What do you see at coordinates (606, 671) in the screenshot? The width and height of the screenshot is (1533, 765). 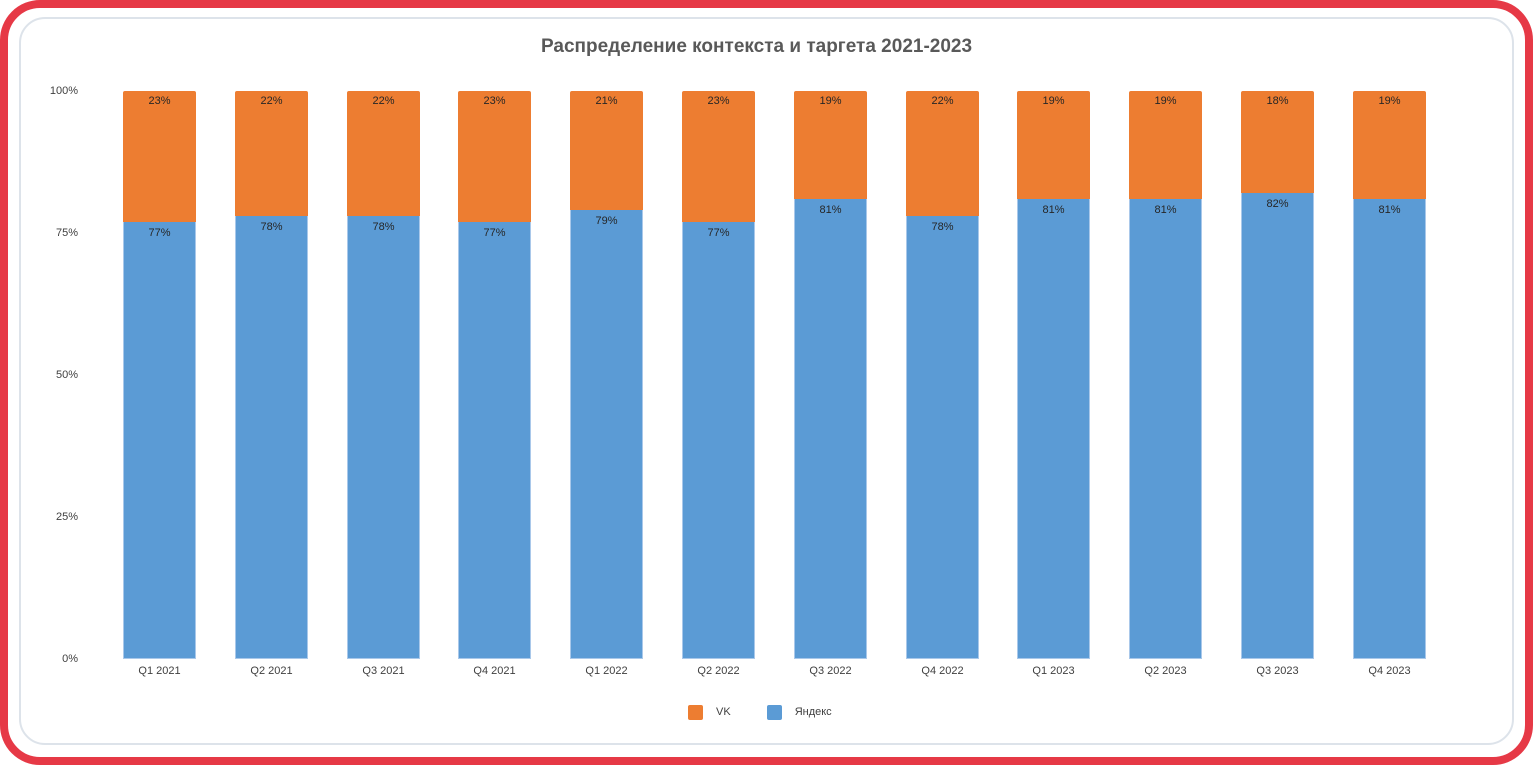 I see `x-tick-label: Q1 2022` at bounding box center [606, 671].